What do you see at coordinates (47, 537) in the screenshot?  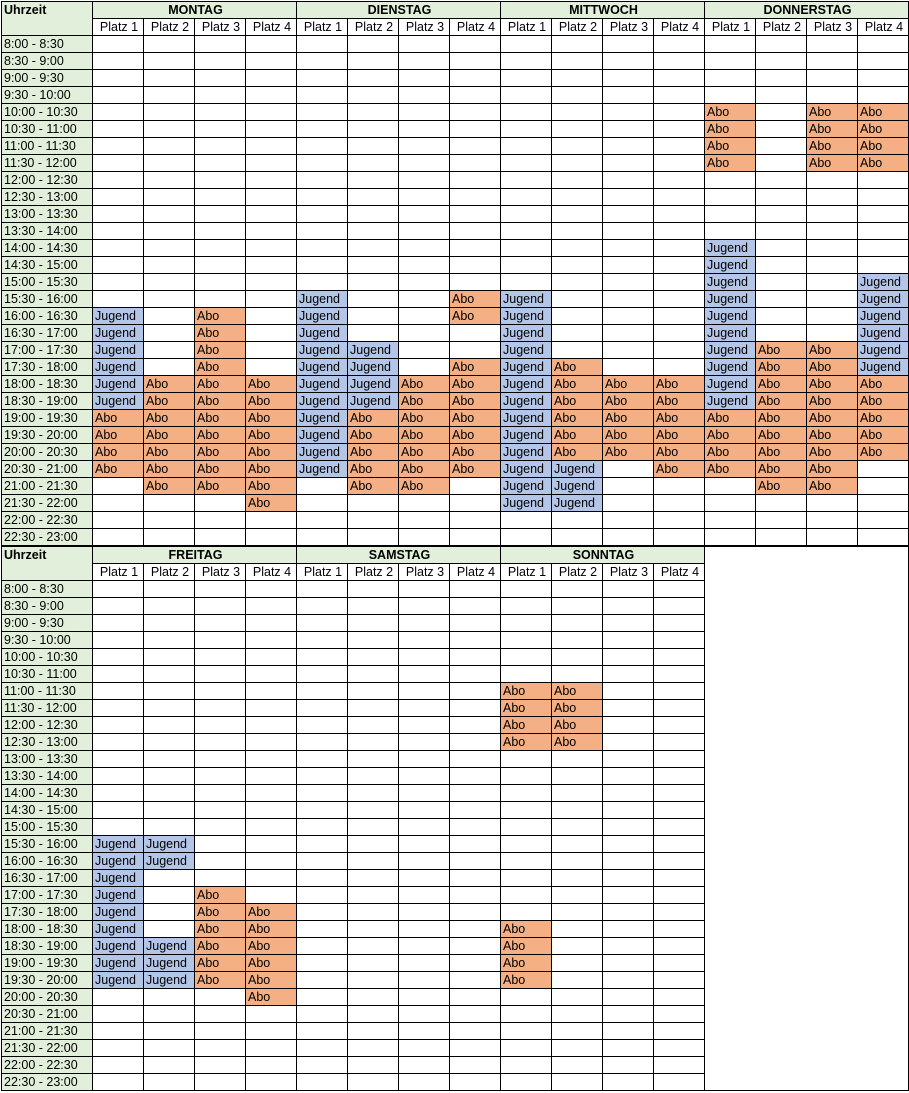 I see `time-slot-label: 22:30 - 23:00` at bounding box center [47, 537].